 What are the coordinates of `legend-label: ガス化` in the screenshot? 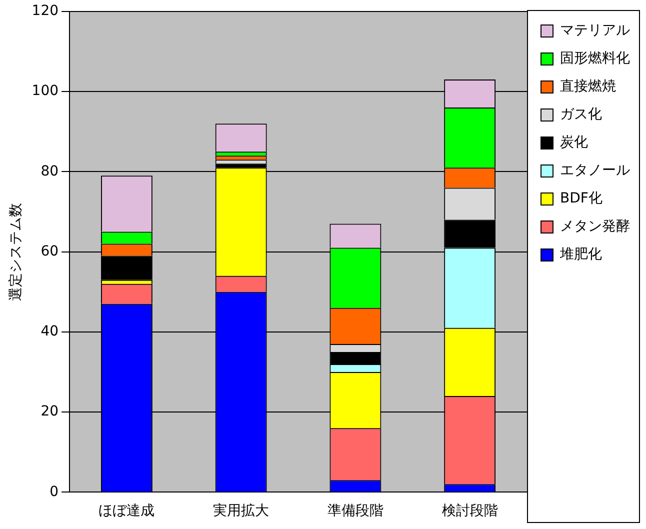 It's located at (581, 114).